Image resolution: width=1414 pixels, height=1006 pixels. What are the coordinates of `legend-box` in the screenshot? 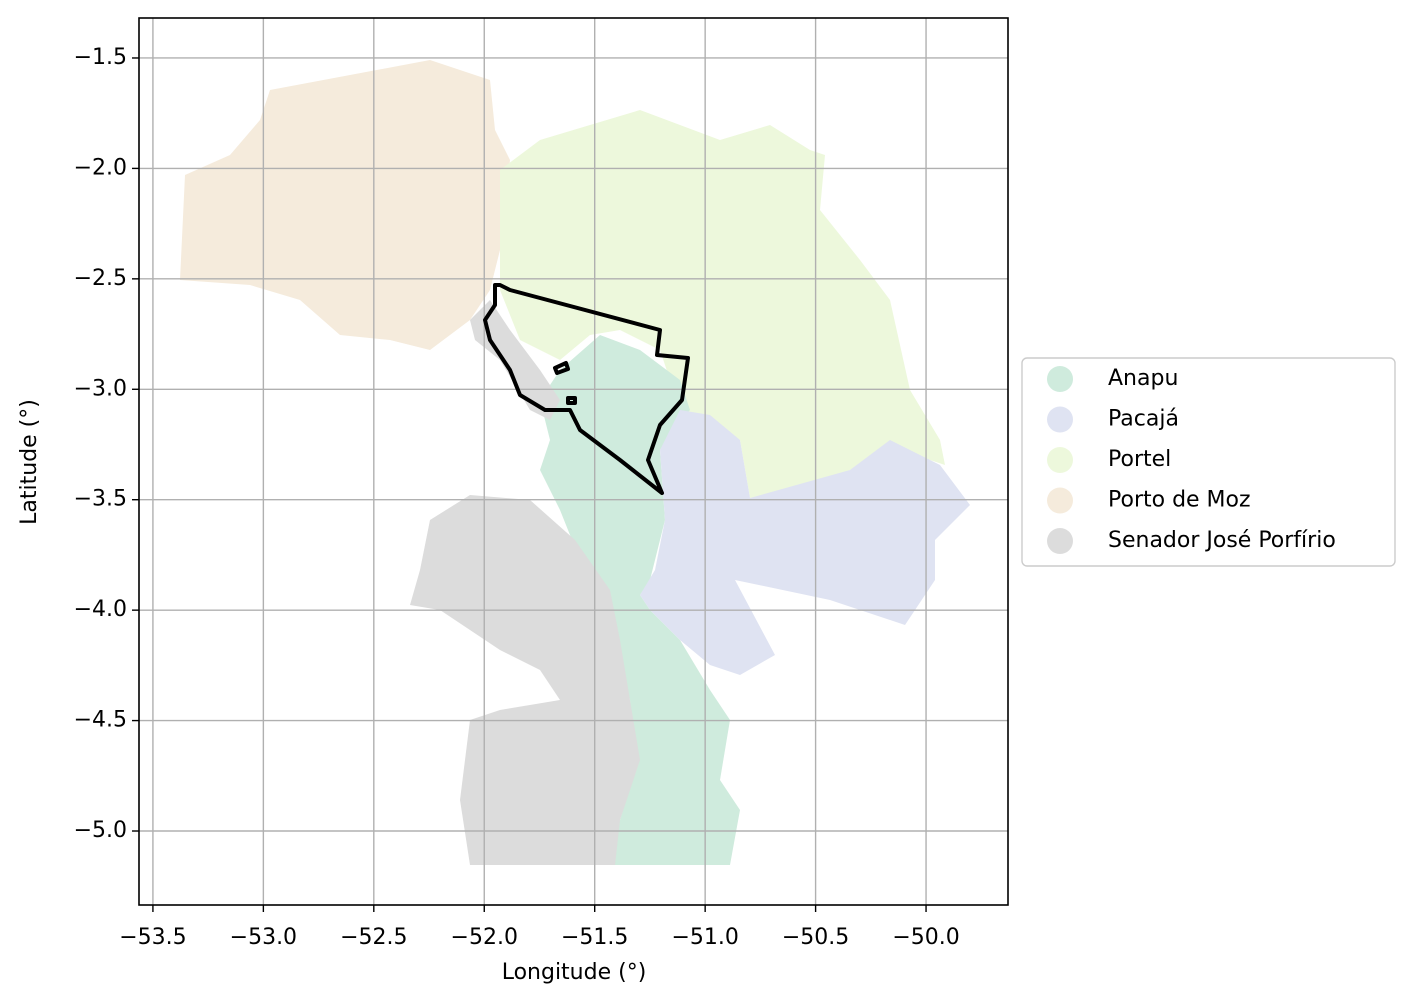 It's located at (1208, 462).